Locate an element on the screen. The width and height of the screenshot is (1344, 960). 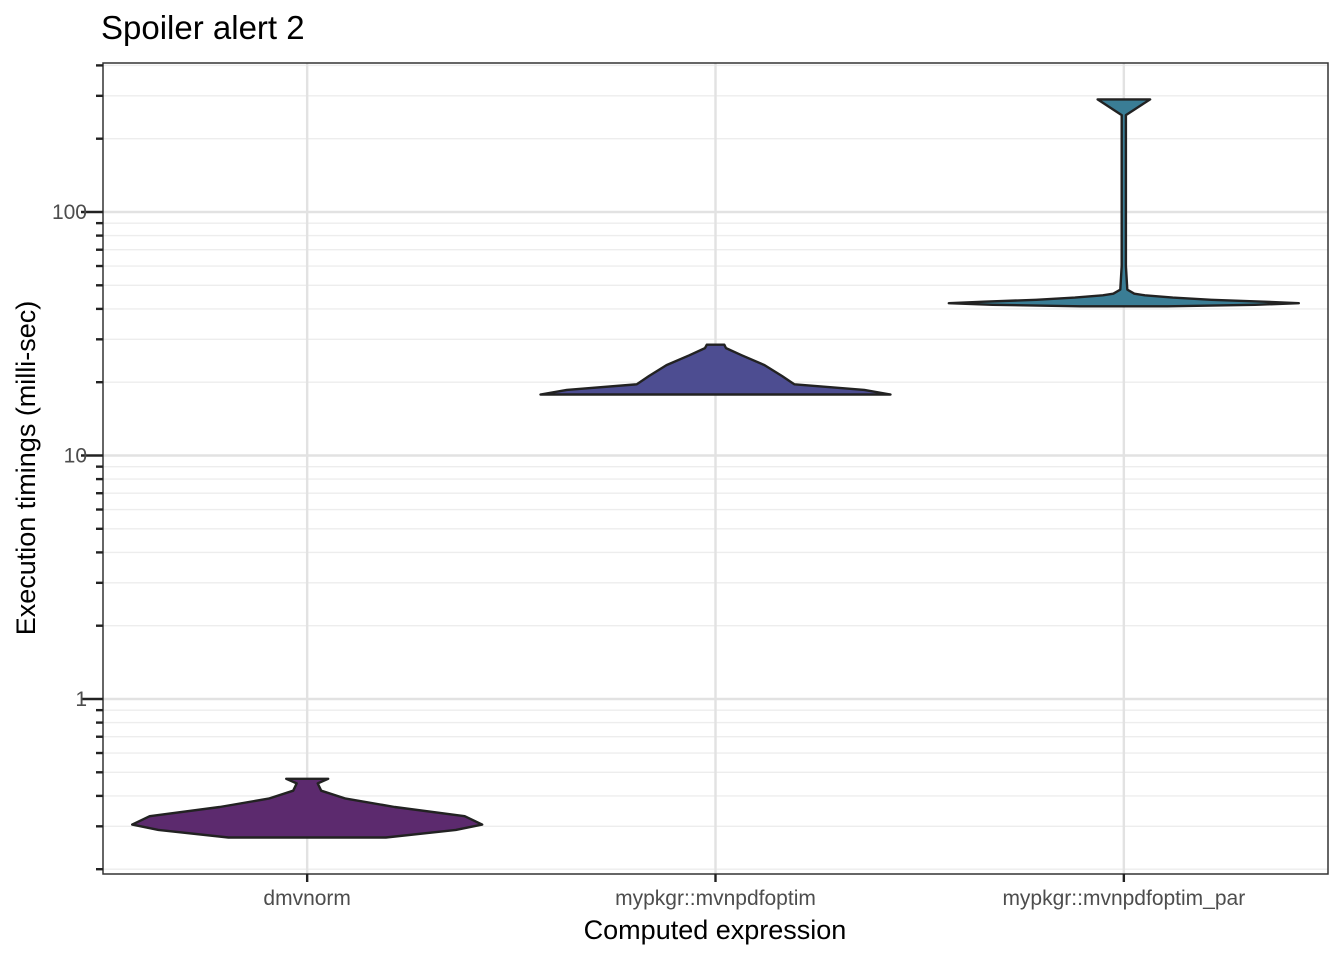
y-axis-title: Execution timings (milli-sec) is located at coordinates (26, 468).